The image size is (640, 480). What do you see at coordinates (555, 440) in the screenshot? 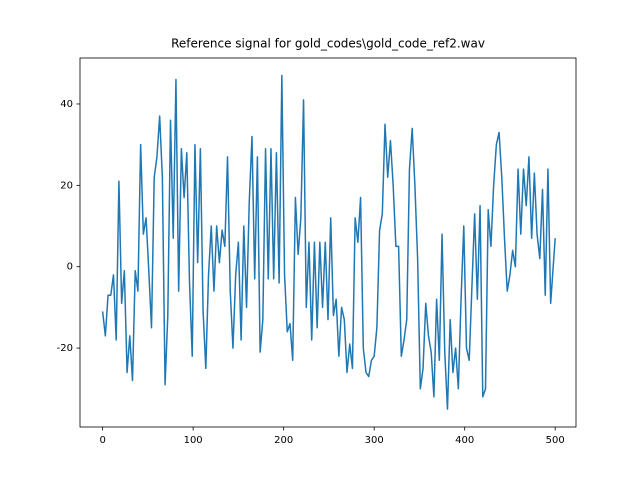
I see `x-tick-label: 500` at bounding box center [555, 440].